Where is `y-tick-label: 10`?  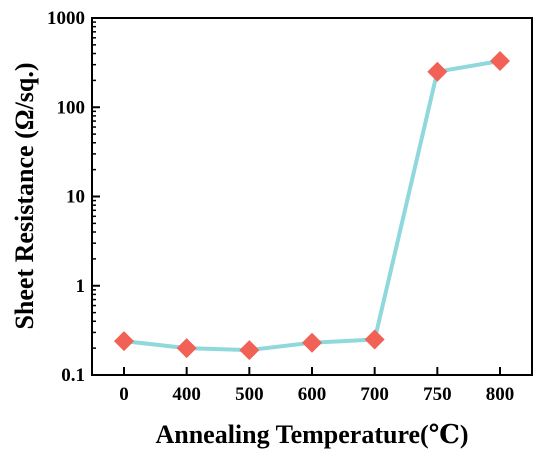 y-tick-label: 10 is located at coordinates (75, 197).